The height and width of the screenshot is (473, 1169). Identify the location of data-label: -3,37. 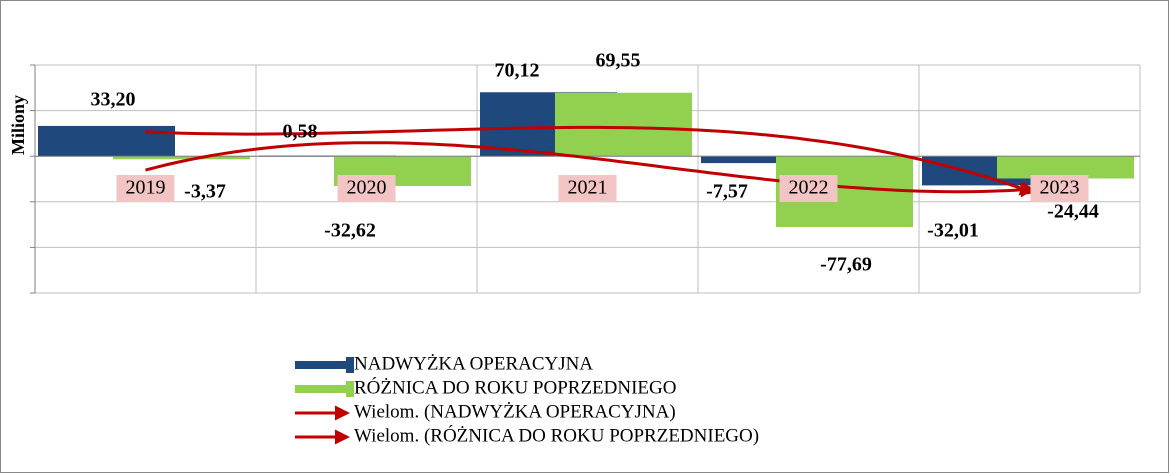
(205, 192).